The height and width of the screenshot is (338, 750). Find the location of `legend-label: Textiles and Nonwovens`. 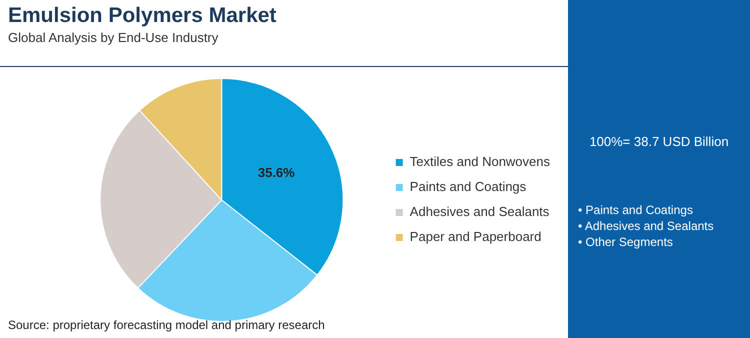

legend-label: Textiles and Nonwovens is located at coordinates (480, 162).